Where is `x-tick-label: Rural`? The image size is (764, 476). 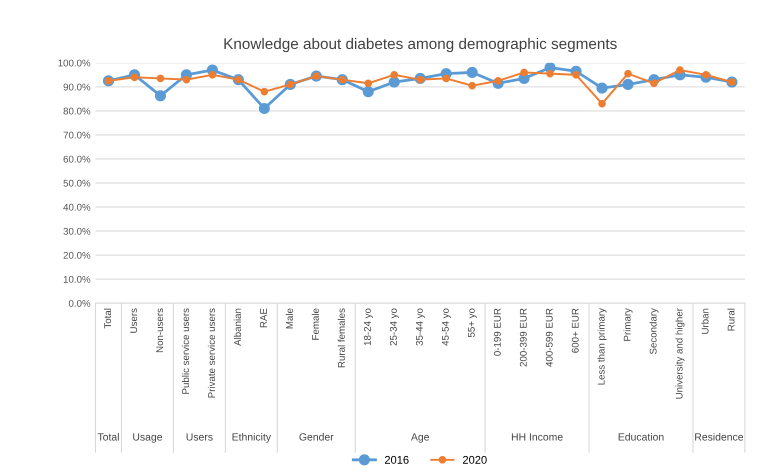
x-tick-label: Rural is located at coordinates (731, 319).